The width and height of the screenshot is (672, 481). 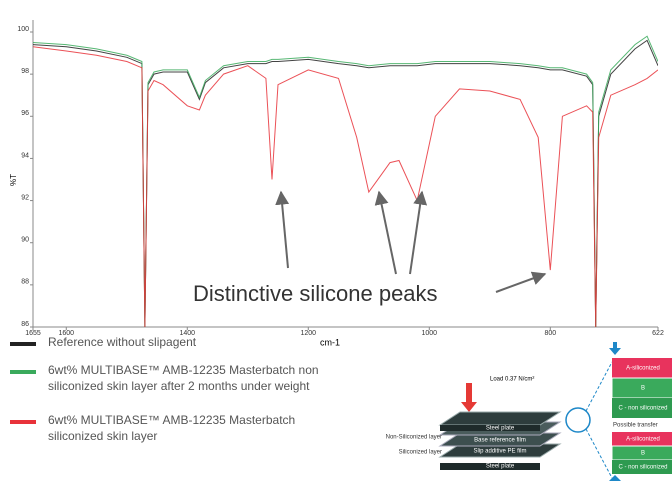 I want to click on x-tick-label: 1000, so click(x=430, y=333).